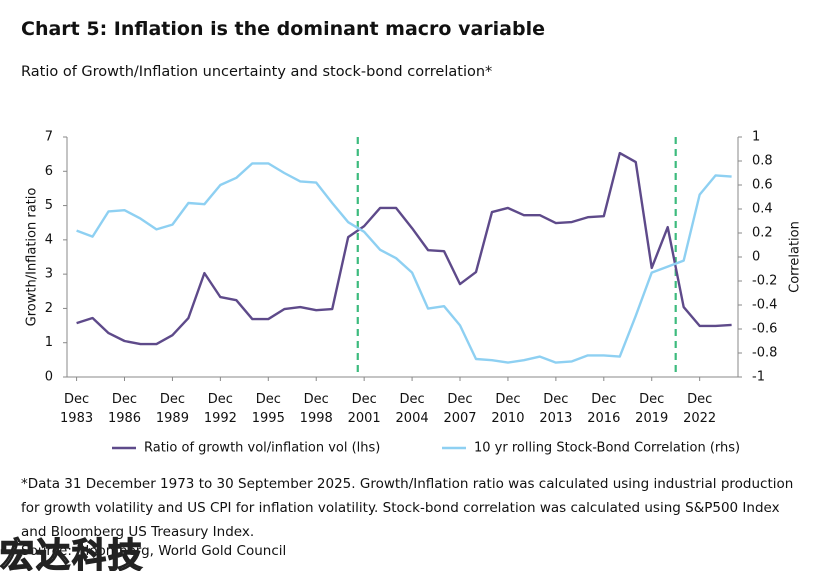 The image size is (830, 571). Describe the element at coordinates (124, 409) in the screenshot. I see `x-tick-label: Dec 1986` at that location.